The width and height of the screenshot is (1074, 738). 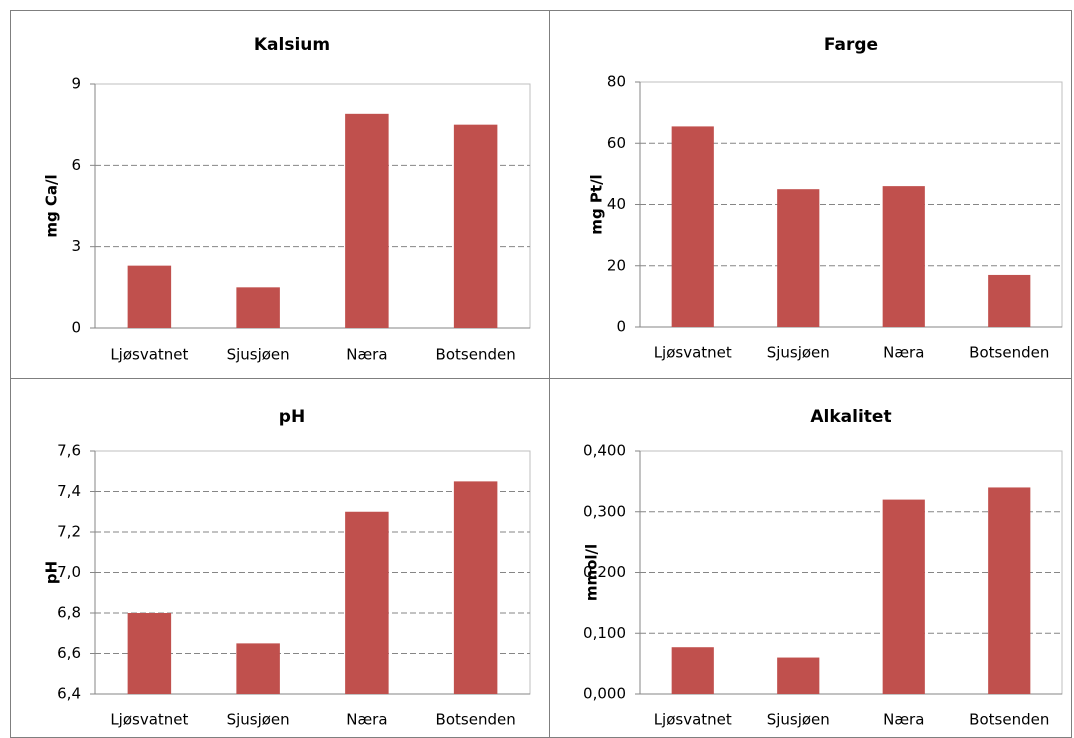 I want to click on y-axis-label: mg Ca/l, so click(x=52, y=205).